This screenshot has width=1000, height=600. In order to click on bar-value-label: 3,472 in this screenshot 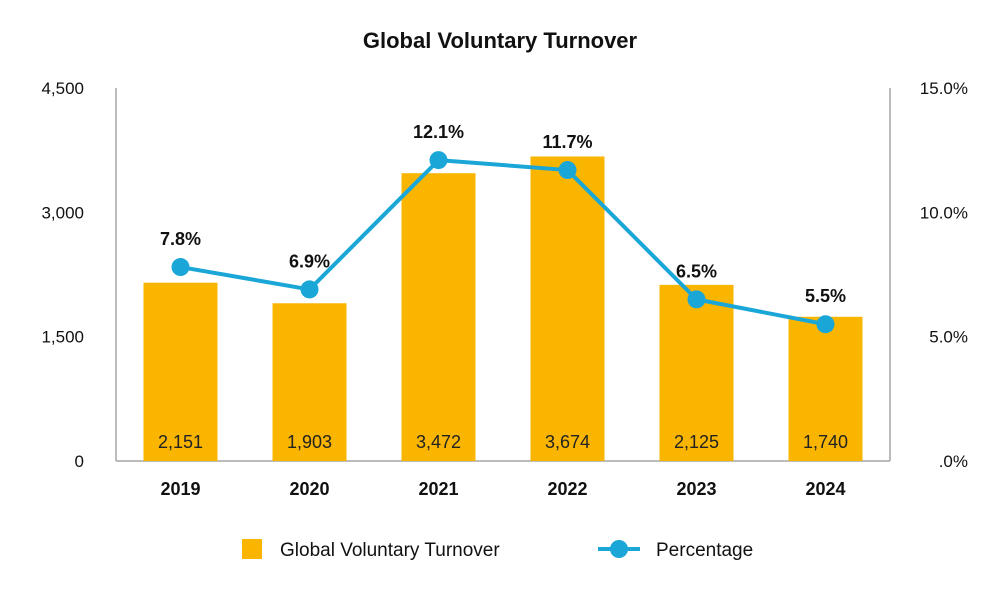, I will do `click(438, 442)`.